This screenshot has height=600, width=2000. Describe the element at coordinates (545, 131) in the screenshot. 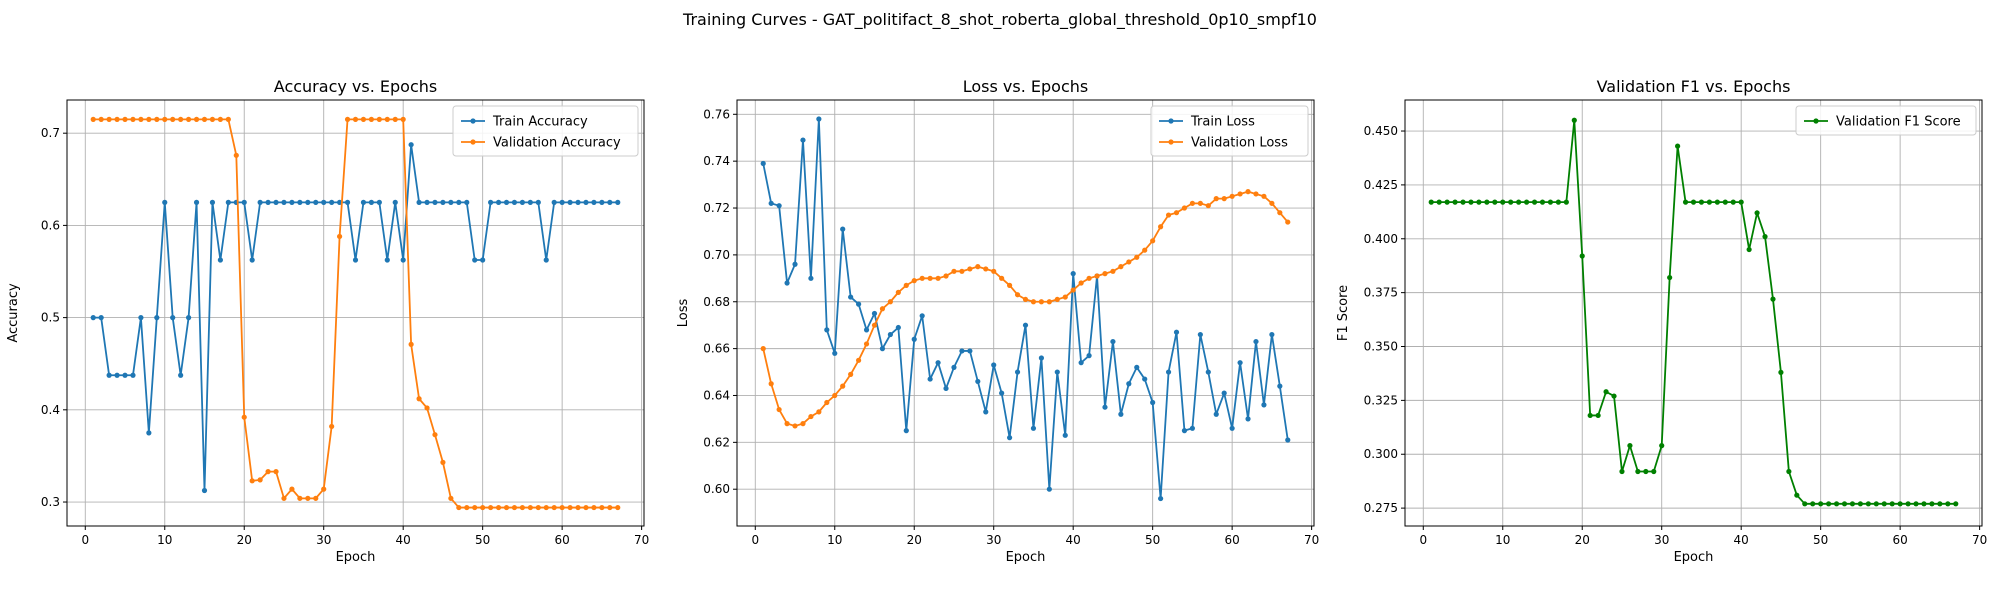

I see `legend: Train Accuracy Validation Accuracy` at that location.